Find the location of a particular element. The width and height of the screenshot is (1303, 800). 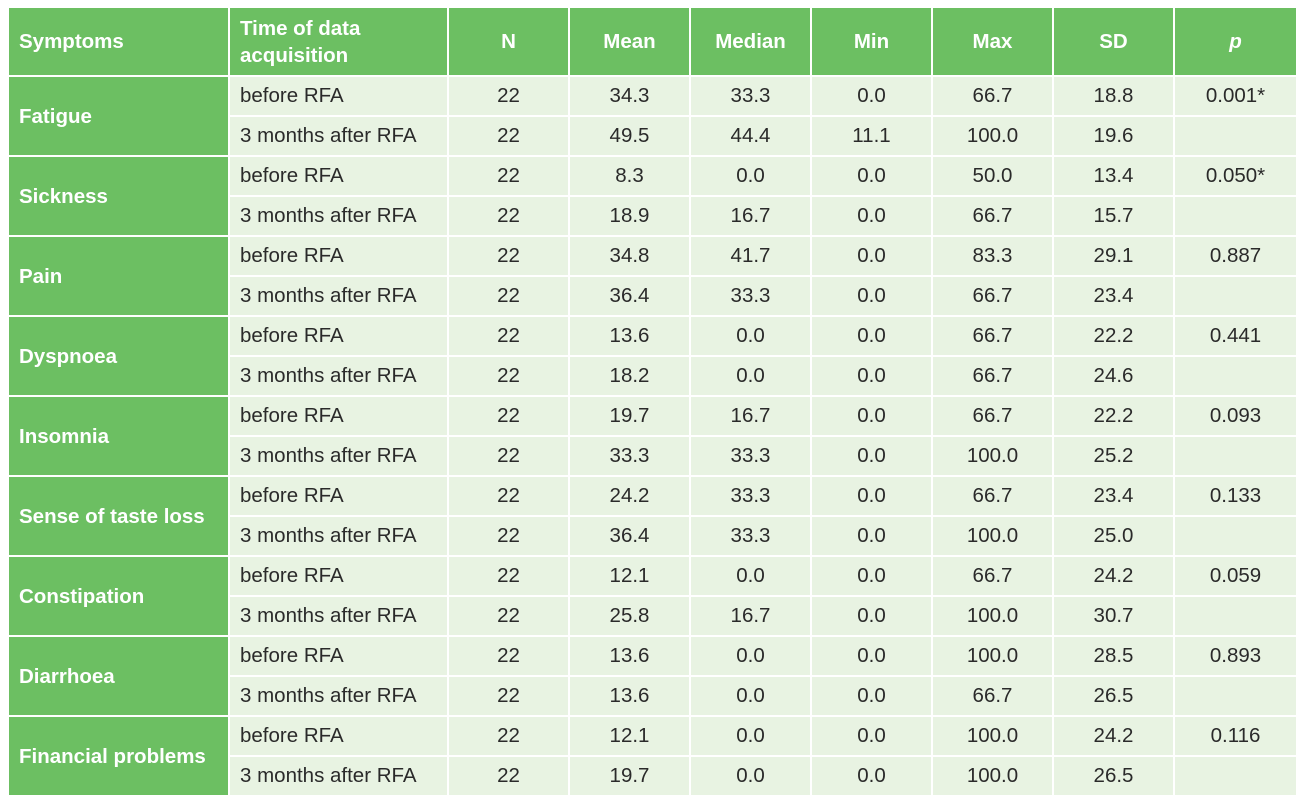

sd-cell: 24.6 is located at coordinates (1113, 376).